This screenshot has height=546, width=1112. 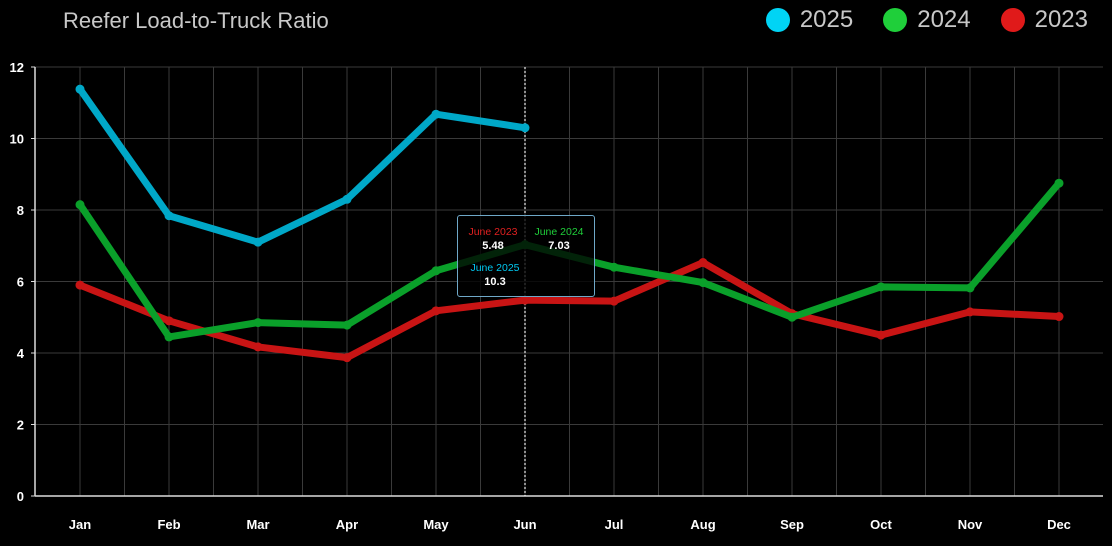 What do you see at coordinates (17, 67) in the screenshot?
I see `y-tick-label: 12` at bounding box center [17, 67].